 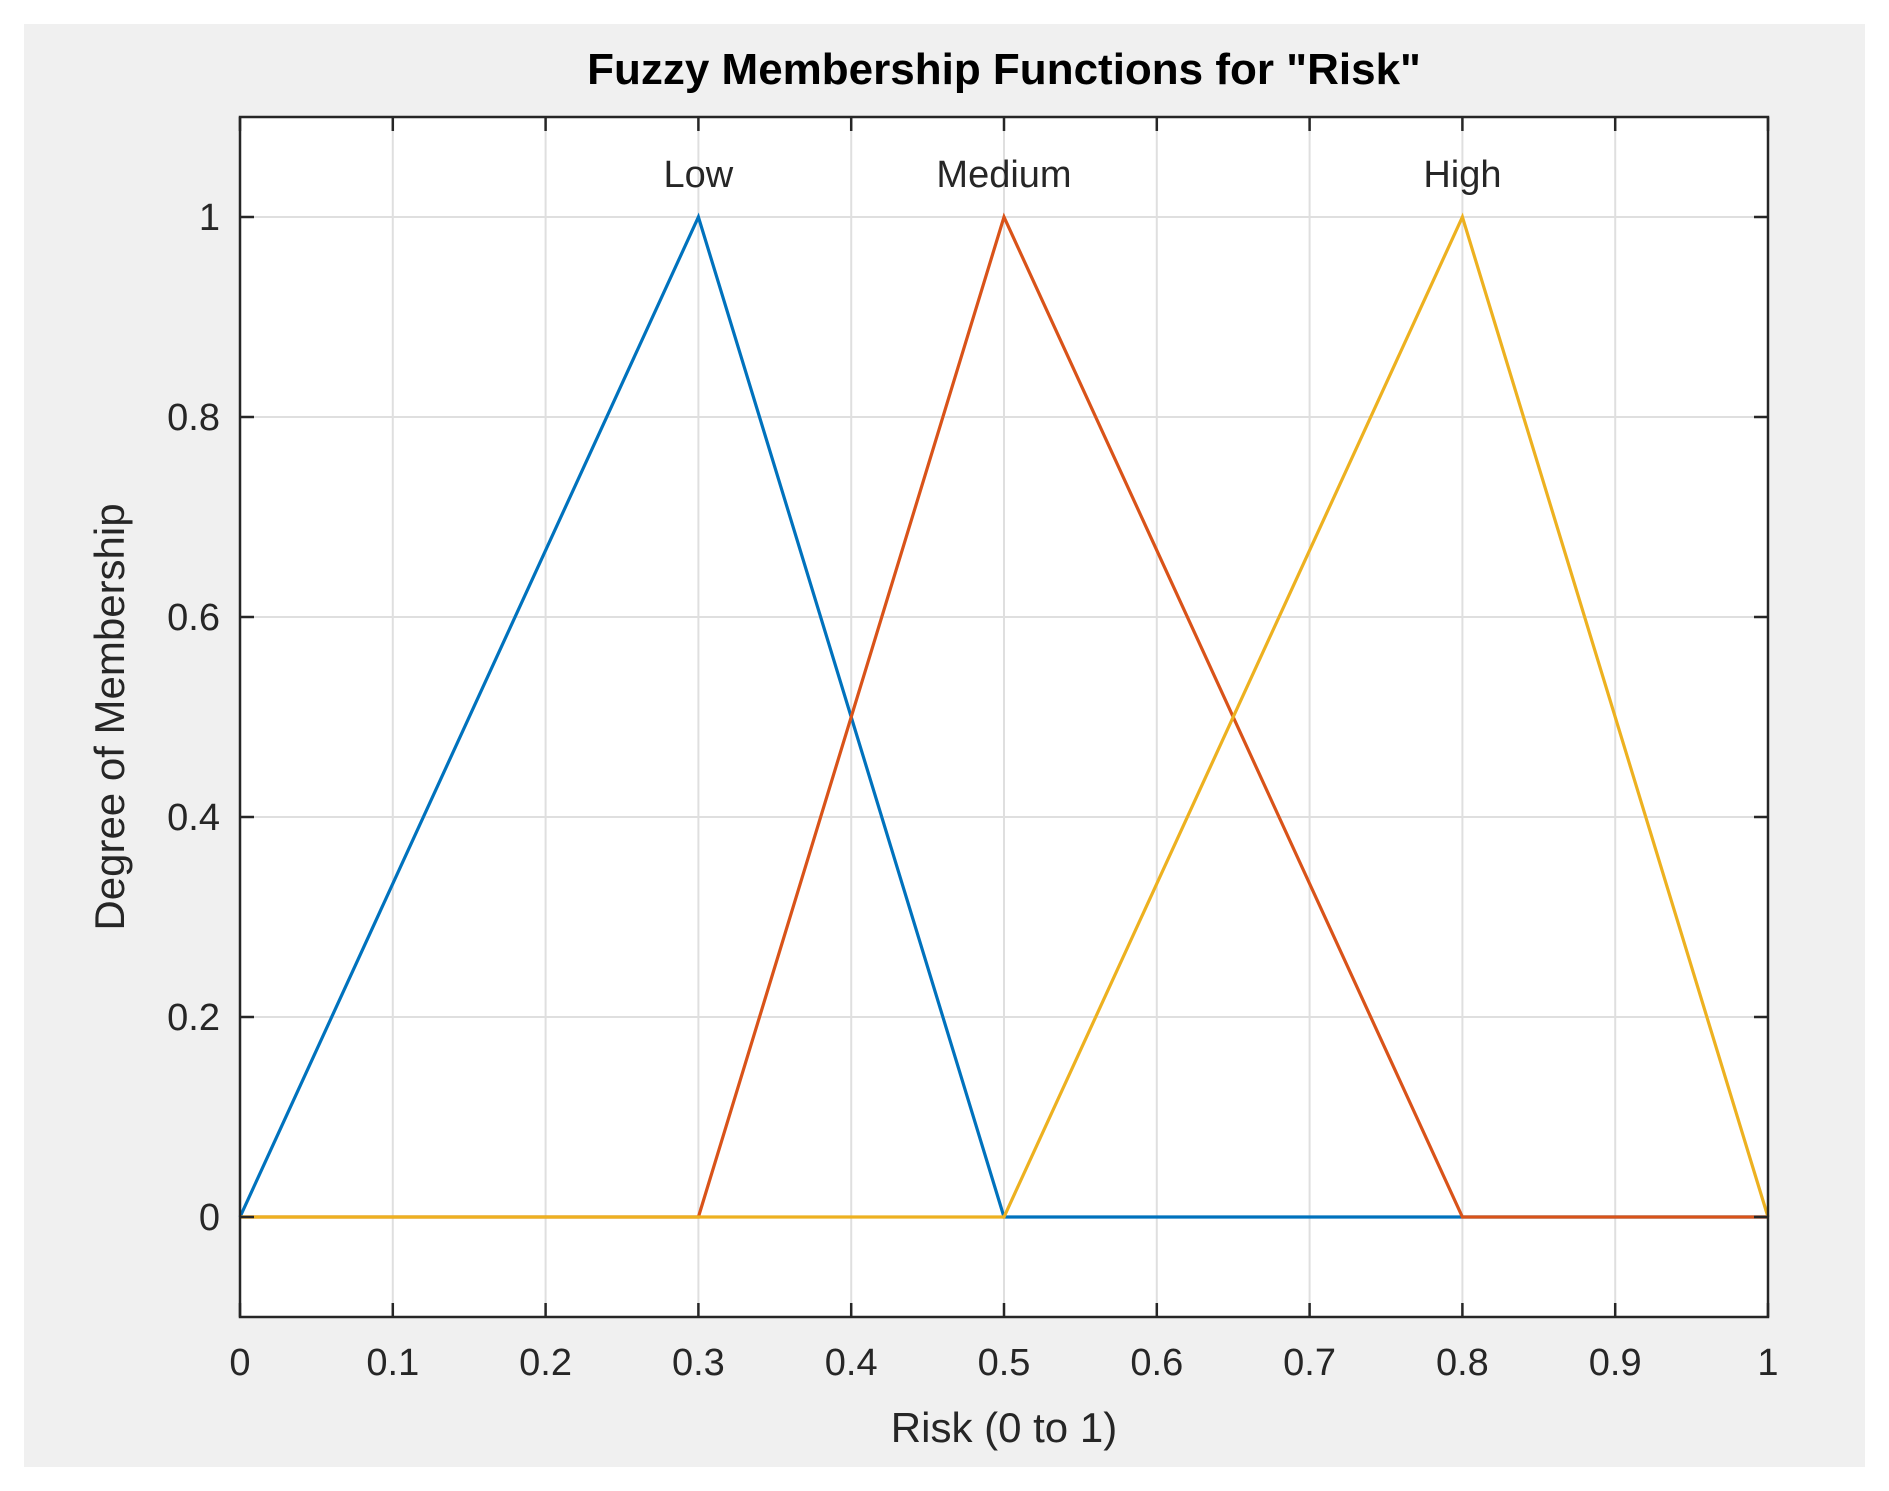 What do you see at coordinates (1309, 1363) in the screenshot?
I see `x-tick-label: 0.7` at bounding box center [1309, 1363].